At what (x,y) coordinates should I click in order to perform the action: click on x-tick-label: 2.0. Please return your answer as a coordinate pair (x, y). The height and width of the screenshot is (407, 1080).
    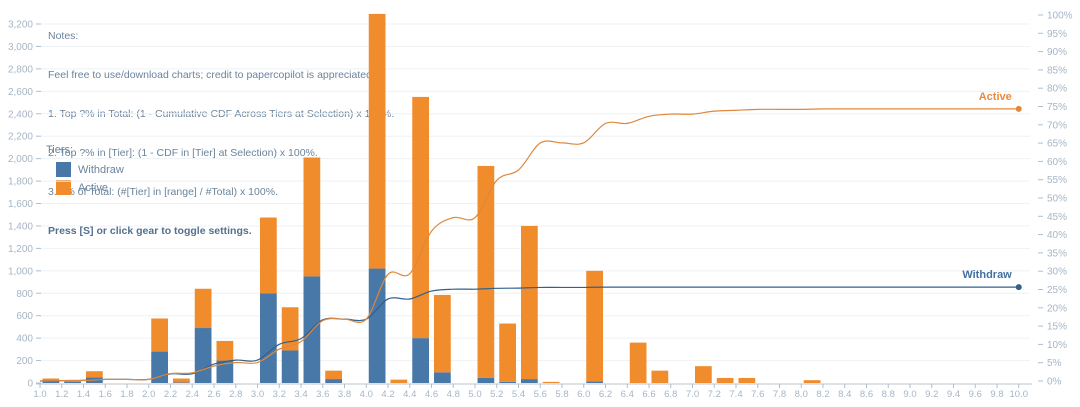
    Looking at the image, I should click on (148, 394).